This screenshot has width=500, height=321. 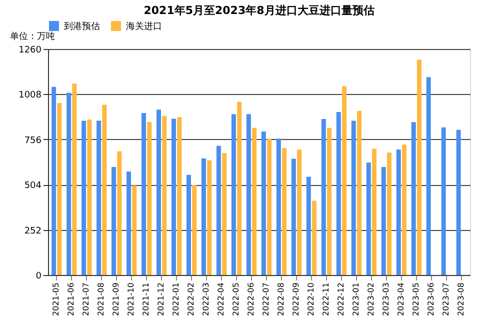 What do you see at coordinates (56, 299) in the screenshot?
I see `x-tick-label: 2021-05` at bounding box center [56, 299].